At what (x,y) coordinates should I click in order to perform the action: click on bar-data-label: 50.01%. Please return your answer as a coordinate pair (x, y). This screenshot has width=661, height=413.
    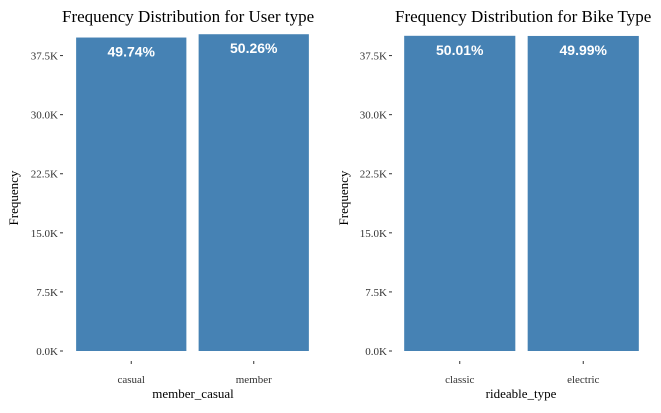
    Looking at the image, I should click on (460, 50).